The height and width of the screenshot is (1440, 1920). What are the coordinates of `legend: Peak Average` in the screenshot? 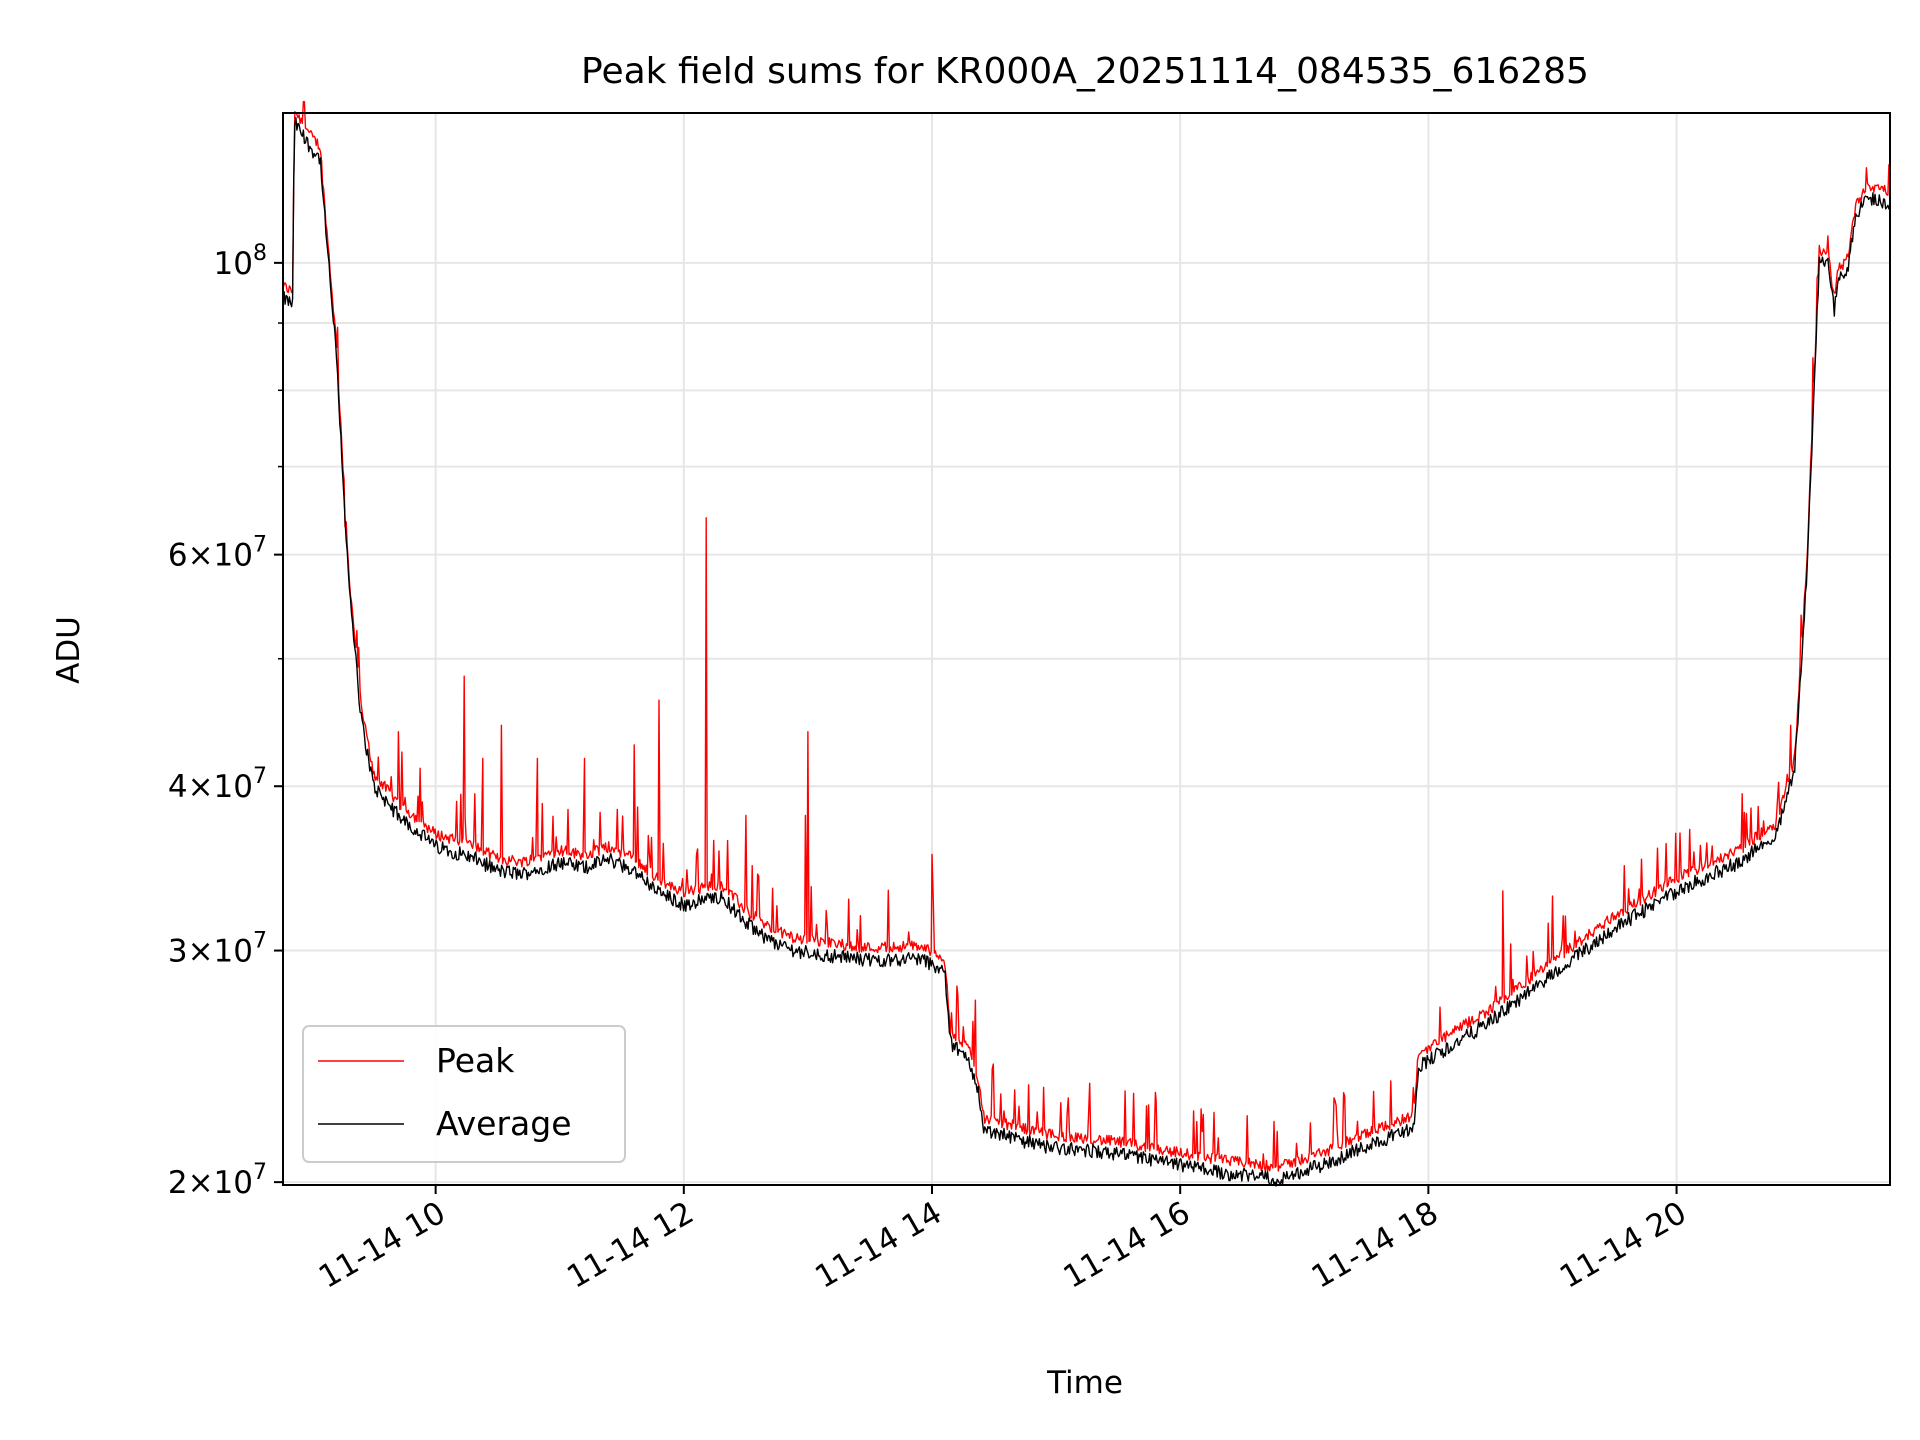 It's located at (464, 1094).